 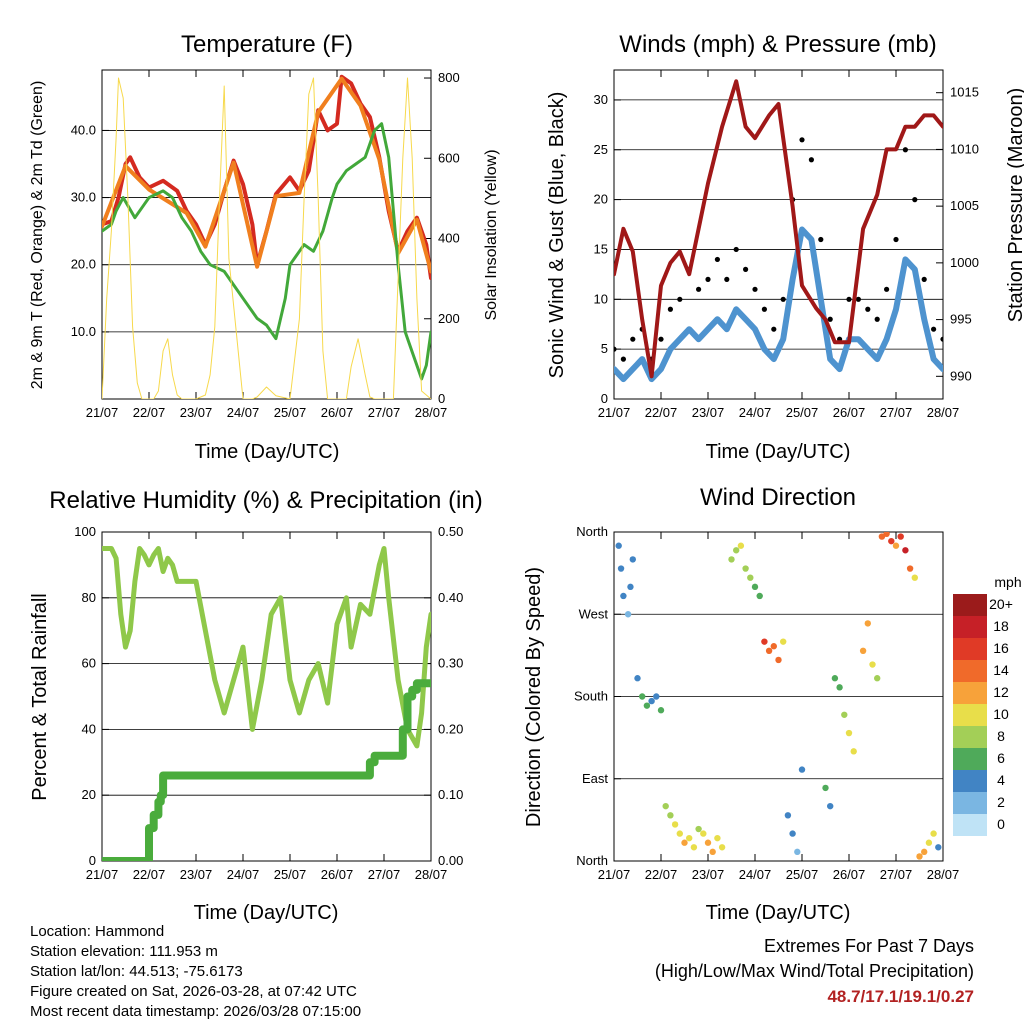 I want to click on y2-tick-label: 0.40, so click(x=450, y=597).